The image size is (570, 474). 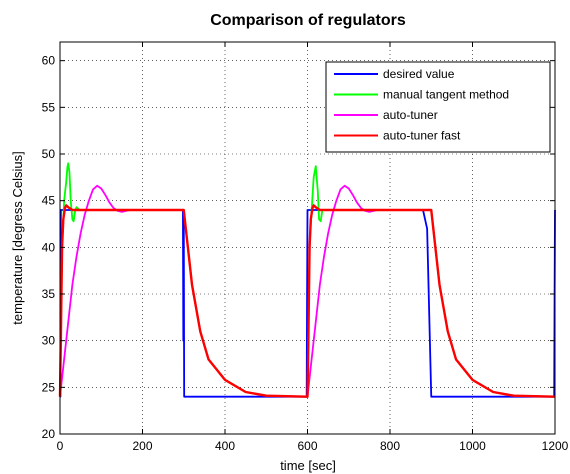 What do you see at coordinates (49, 201) in the screenshot?
I see `y-tick-label: 45` at bounding box center [49, 201].